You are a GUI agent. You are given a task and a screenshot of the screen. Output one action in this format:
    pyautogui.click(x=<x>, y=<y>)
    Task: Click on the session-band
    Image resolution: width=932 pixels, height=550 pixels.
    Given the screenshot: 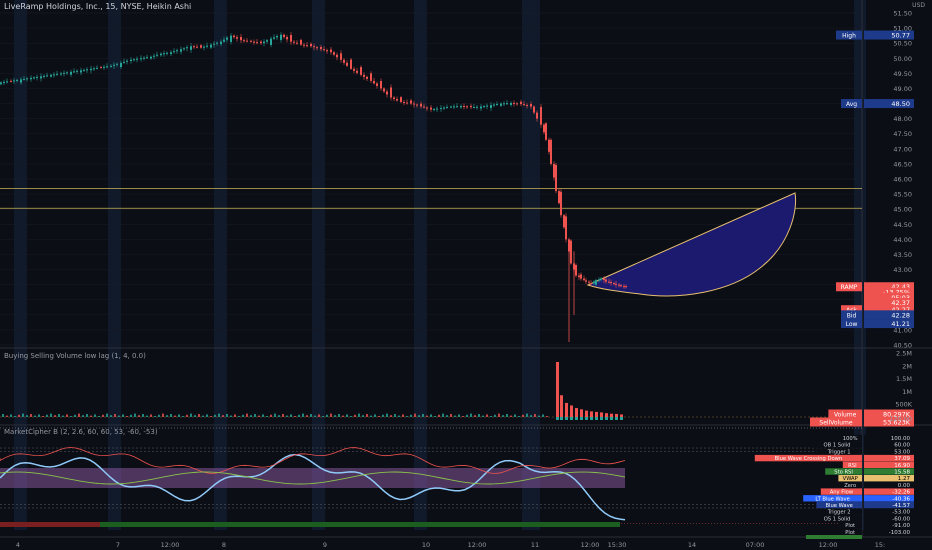 What is the action you would take?
    pyautogui.click(x=420, y=265)
    